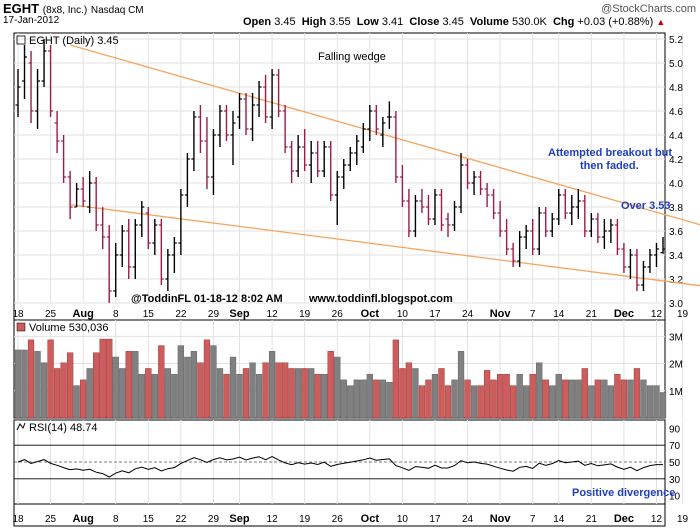 The height and width of the screenshot is (530, 700). What do you see at coordinates (529, 22) in the screenshot?
I see `volume-value: 530.0K` at bounding box center [529, 22].